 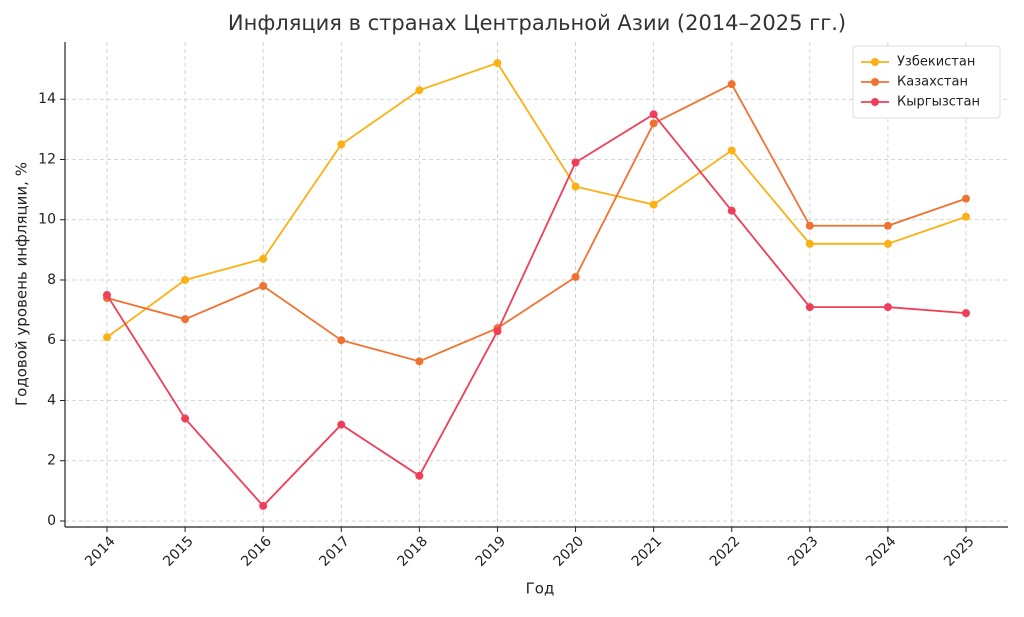 I want to click on y-tick-label: 6, so click(x=51, y=340).